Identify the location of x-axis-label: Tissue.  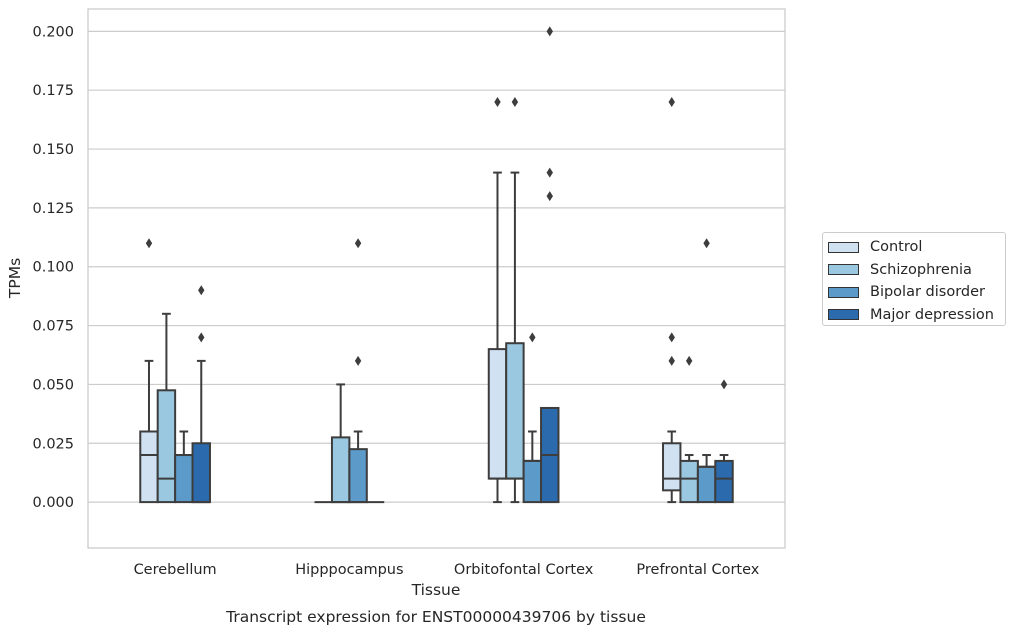
(436, 590).